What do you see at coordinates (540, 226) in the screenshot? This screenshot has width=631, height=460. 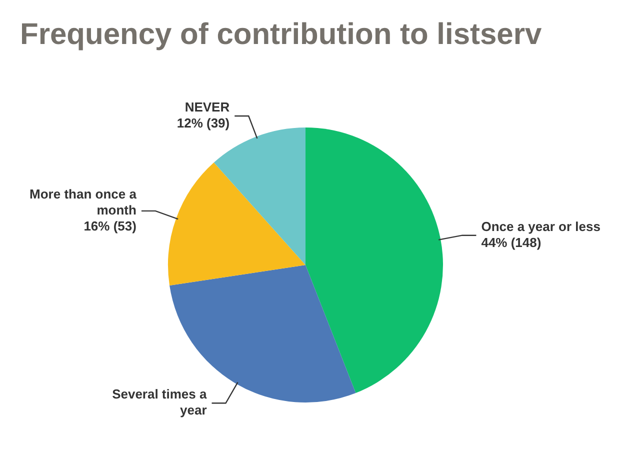 I see `slice-label: Once a year or less` at bounding box center [540, 226].